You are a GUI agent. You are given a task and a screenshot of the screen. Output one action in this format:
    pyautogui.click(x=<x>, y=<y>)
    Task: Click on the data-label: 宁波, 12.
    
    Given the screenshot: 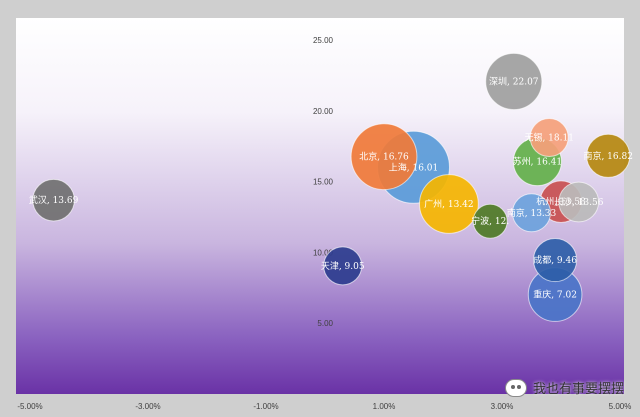 What is the action you would take?
    pyautogui.click(x=490, y=221)
    